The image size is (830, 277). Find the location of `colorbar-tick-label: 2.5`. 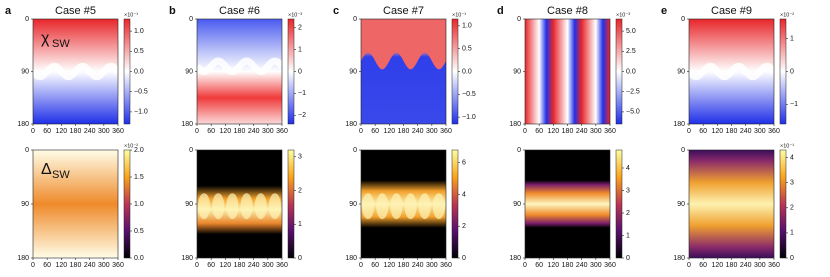

colorbar-tick-label: 2.5 is located at coordinates (631, 51).